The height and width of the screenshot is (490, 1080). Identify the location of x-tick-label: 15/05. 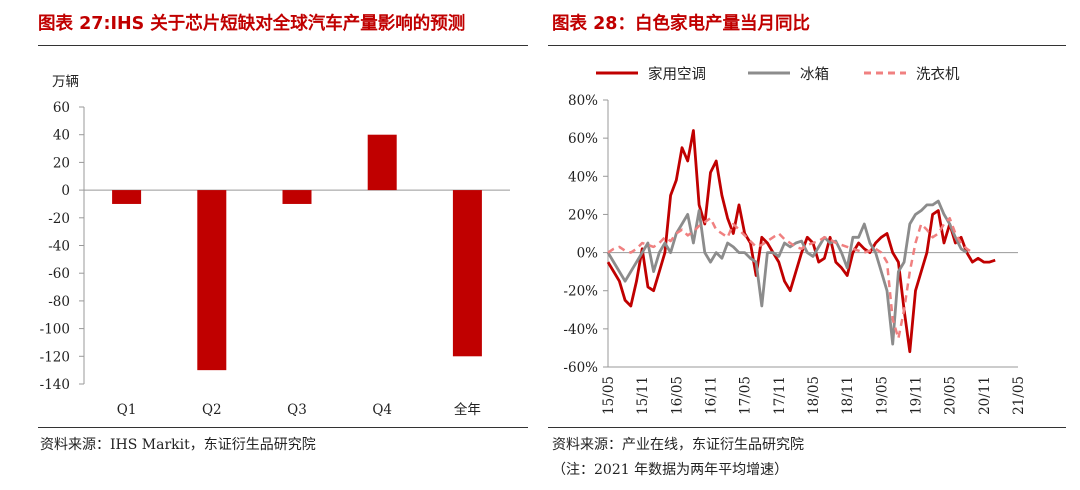
(609, 395).